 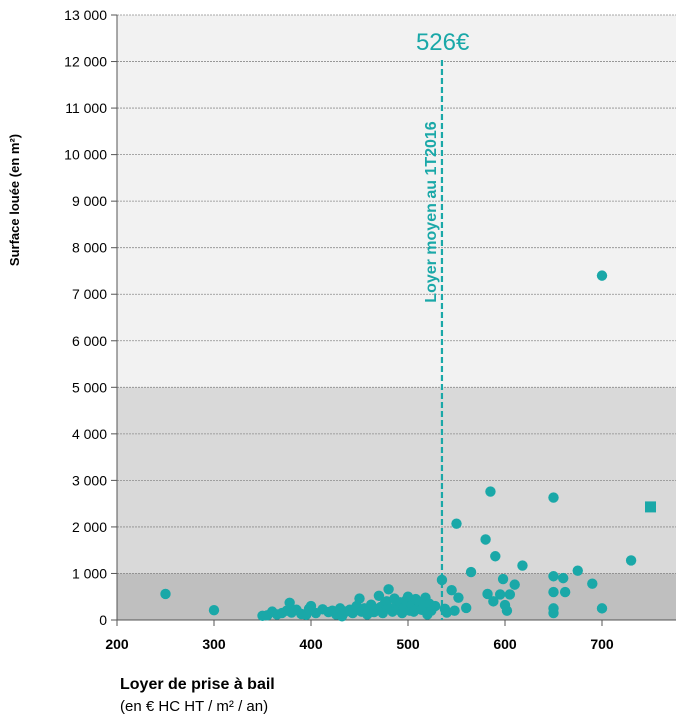 I want to click on x-tick-label: 600, so click(x=505, y=644).